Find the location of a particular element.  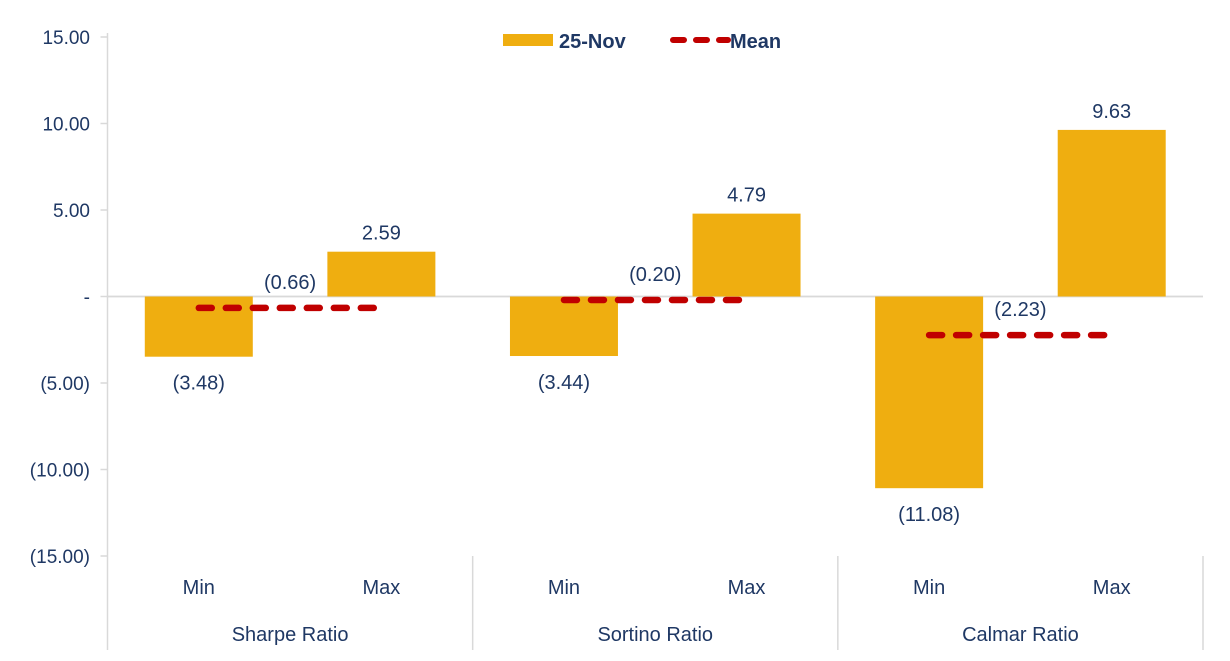

max-bar-value-label: 2.59 is located at coordinates (381, 234).